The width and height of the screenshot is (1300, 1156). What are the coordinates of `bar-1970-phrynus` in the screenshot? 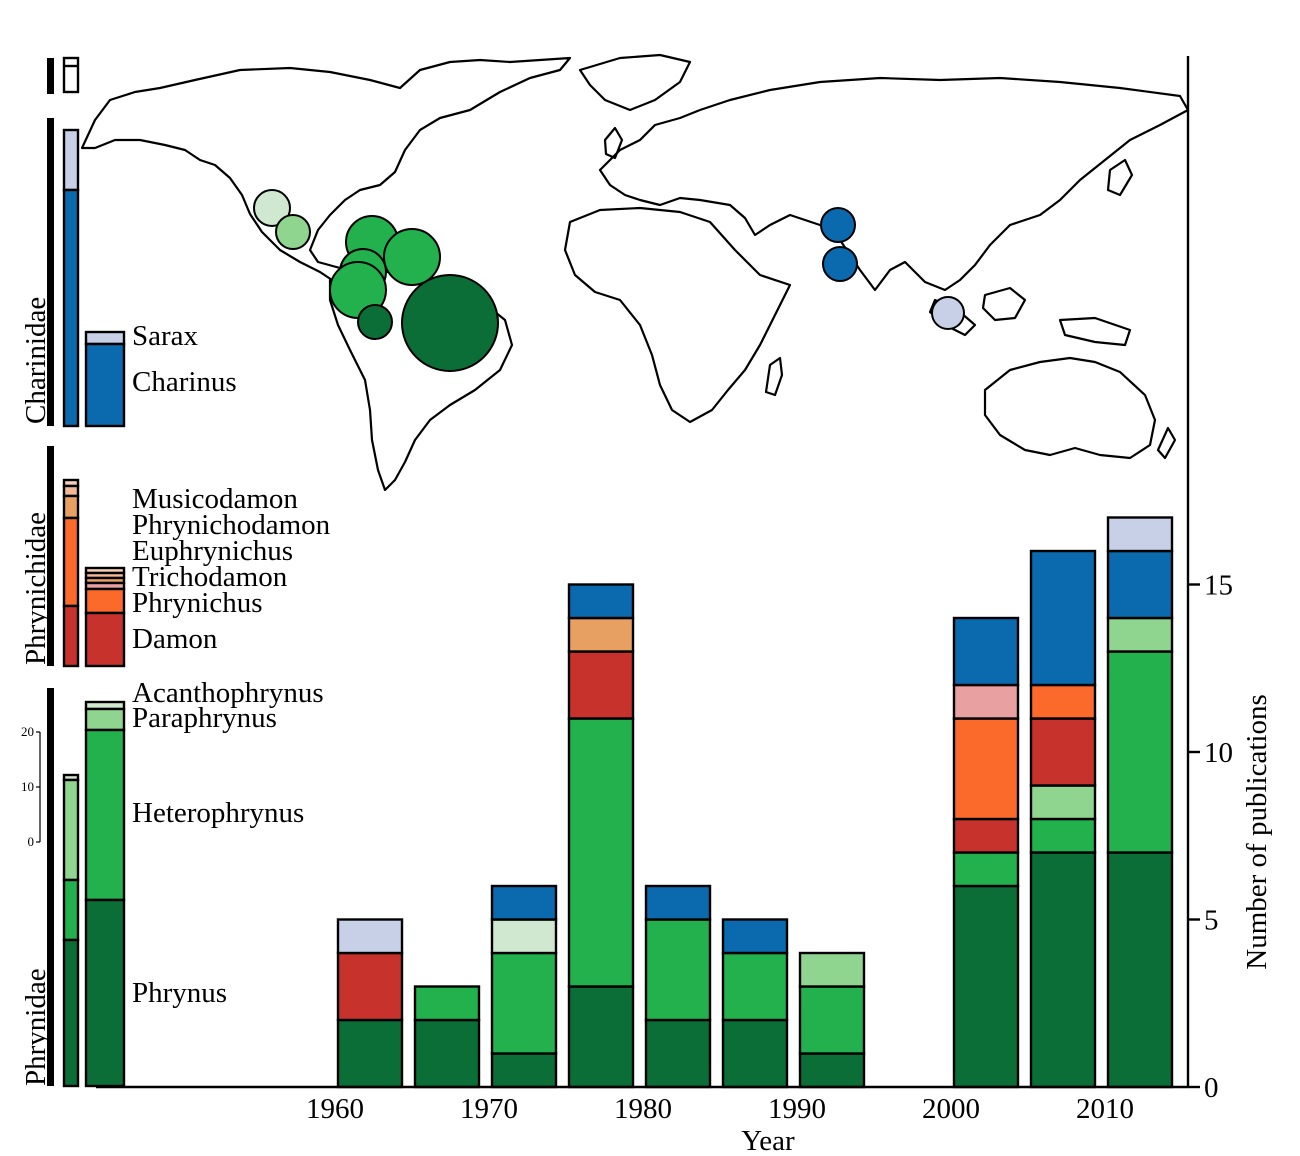 It's located at (524, 1070).